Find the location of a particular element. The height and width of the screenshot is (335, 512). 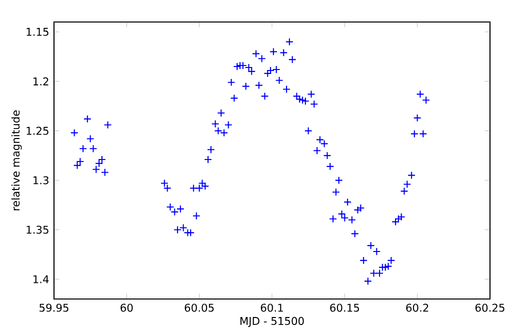

y-axis-title: relative magnitude is located at coordinates (16, 160).